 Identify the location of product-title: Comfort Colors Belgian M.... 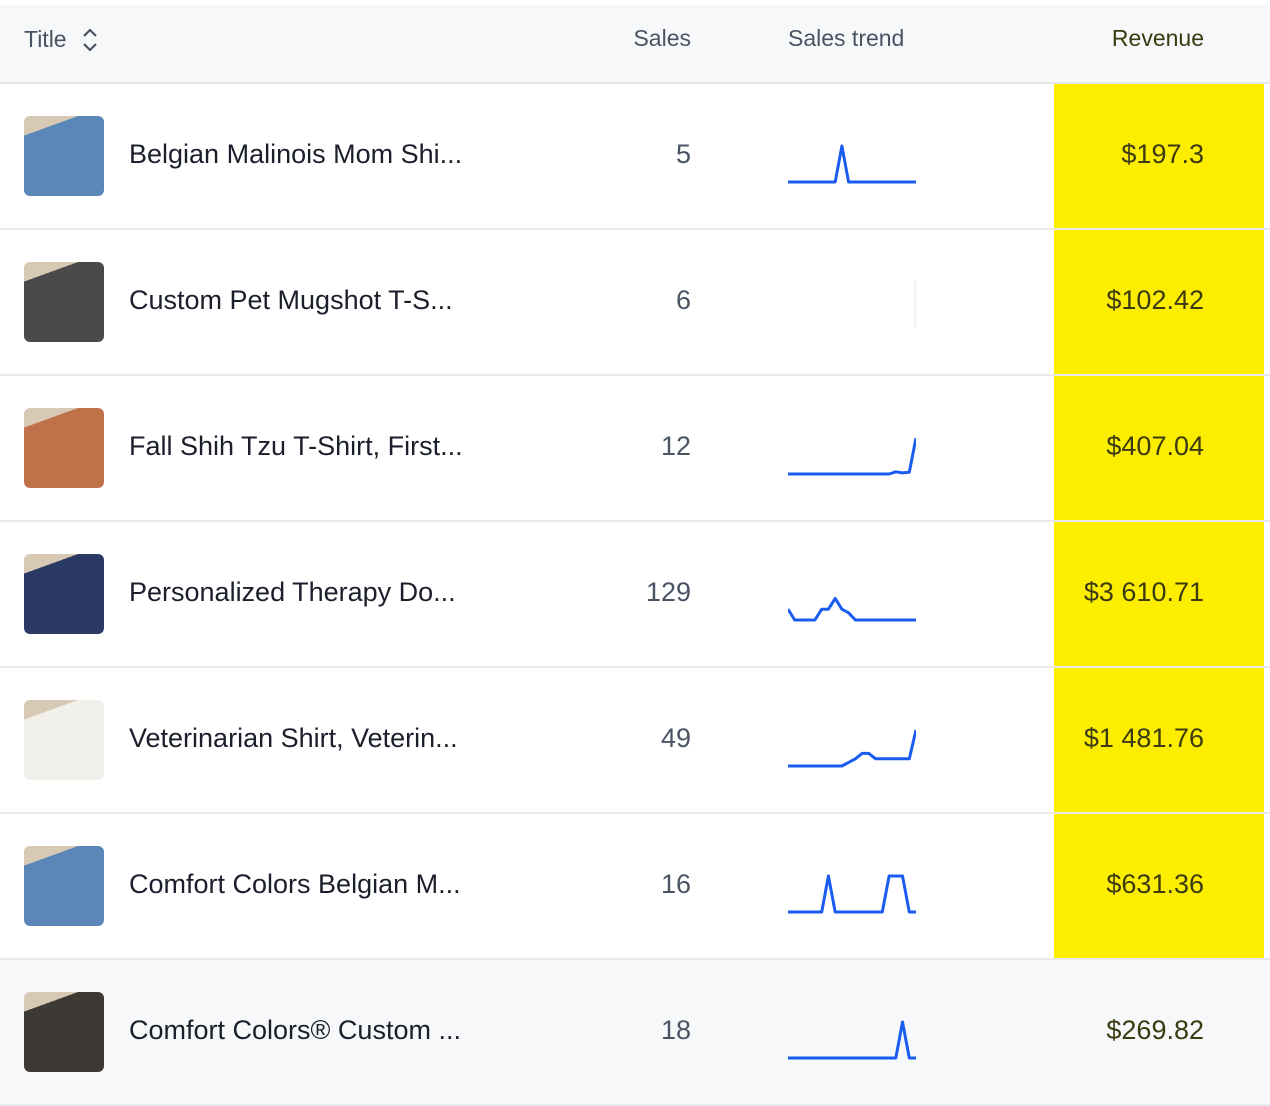
(295, 884).